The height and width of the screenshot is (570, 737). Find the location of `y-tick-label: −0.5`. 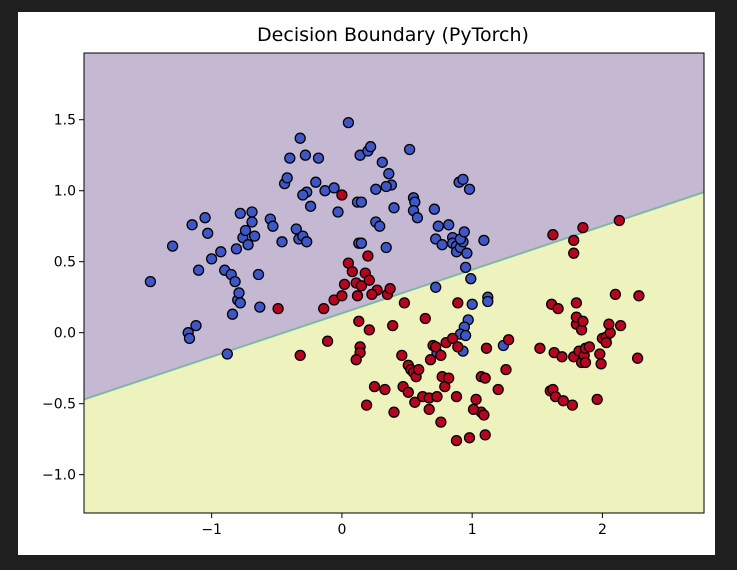

y-tick-label: −0.5 is located at coordinates (59, 405).